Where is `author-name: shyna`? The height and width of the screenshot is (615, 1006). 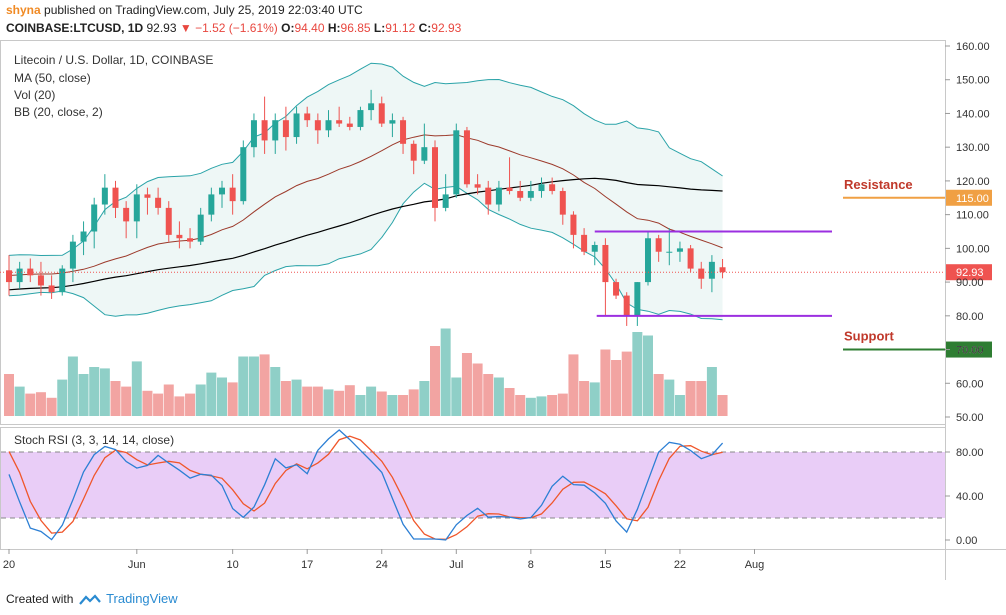 author-name: shyna is located at coordinates (23, 10).